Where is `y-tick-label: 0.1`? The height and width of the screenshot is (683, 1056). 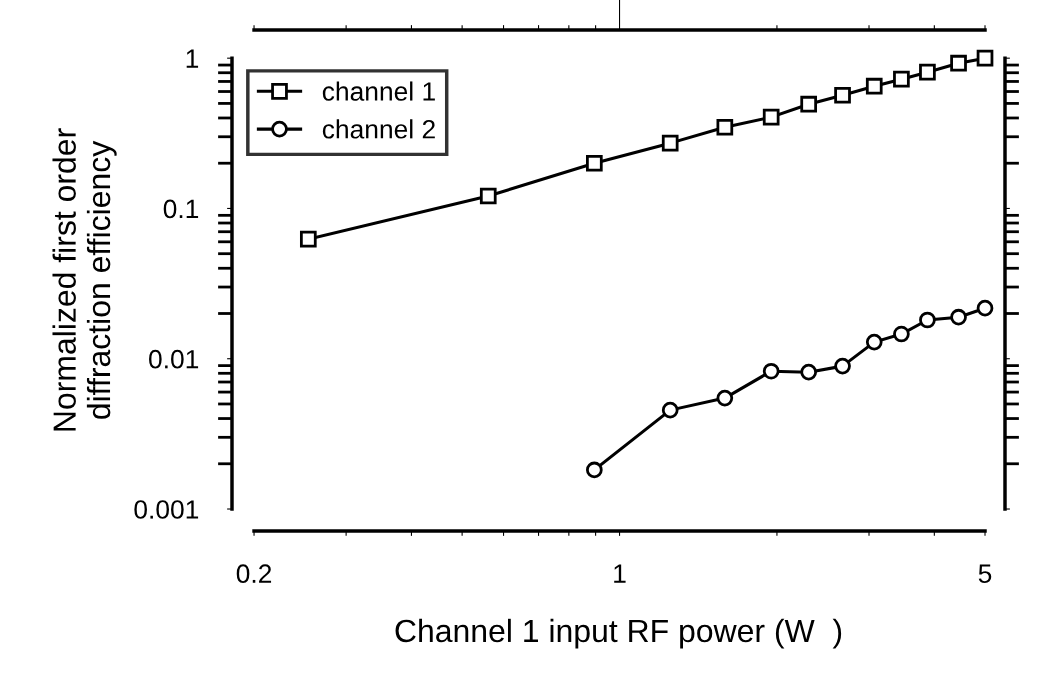
y-tick-label: 0.1 is located at coordinates (181, 209).